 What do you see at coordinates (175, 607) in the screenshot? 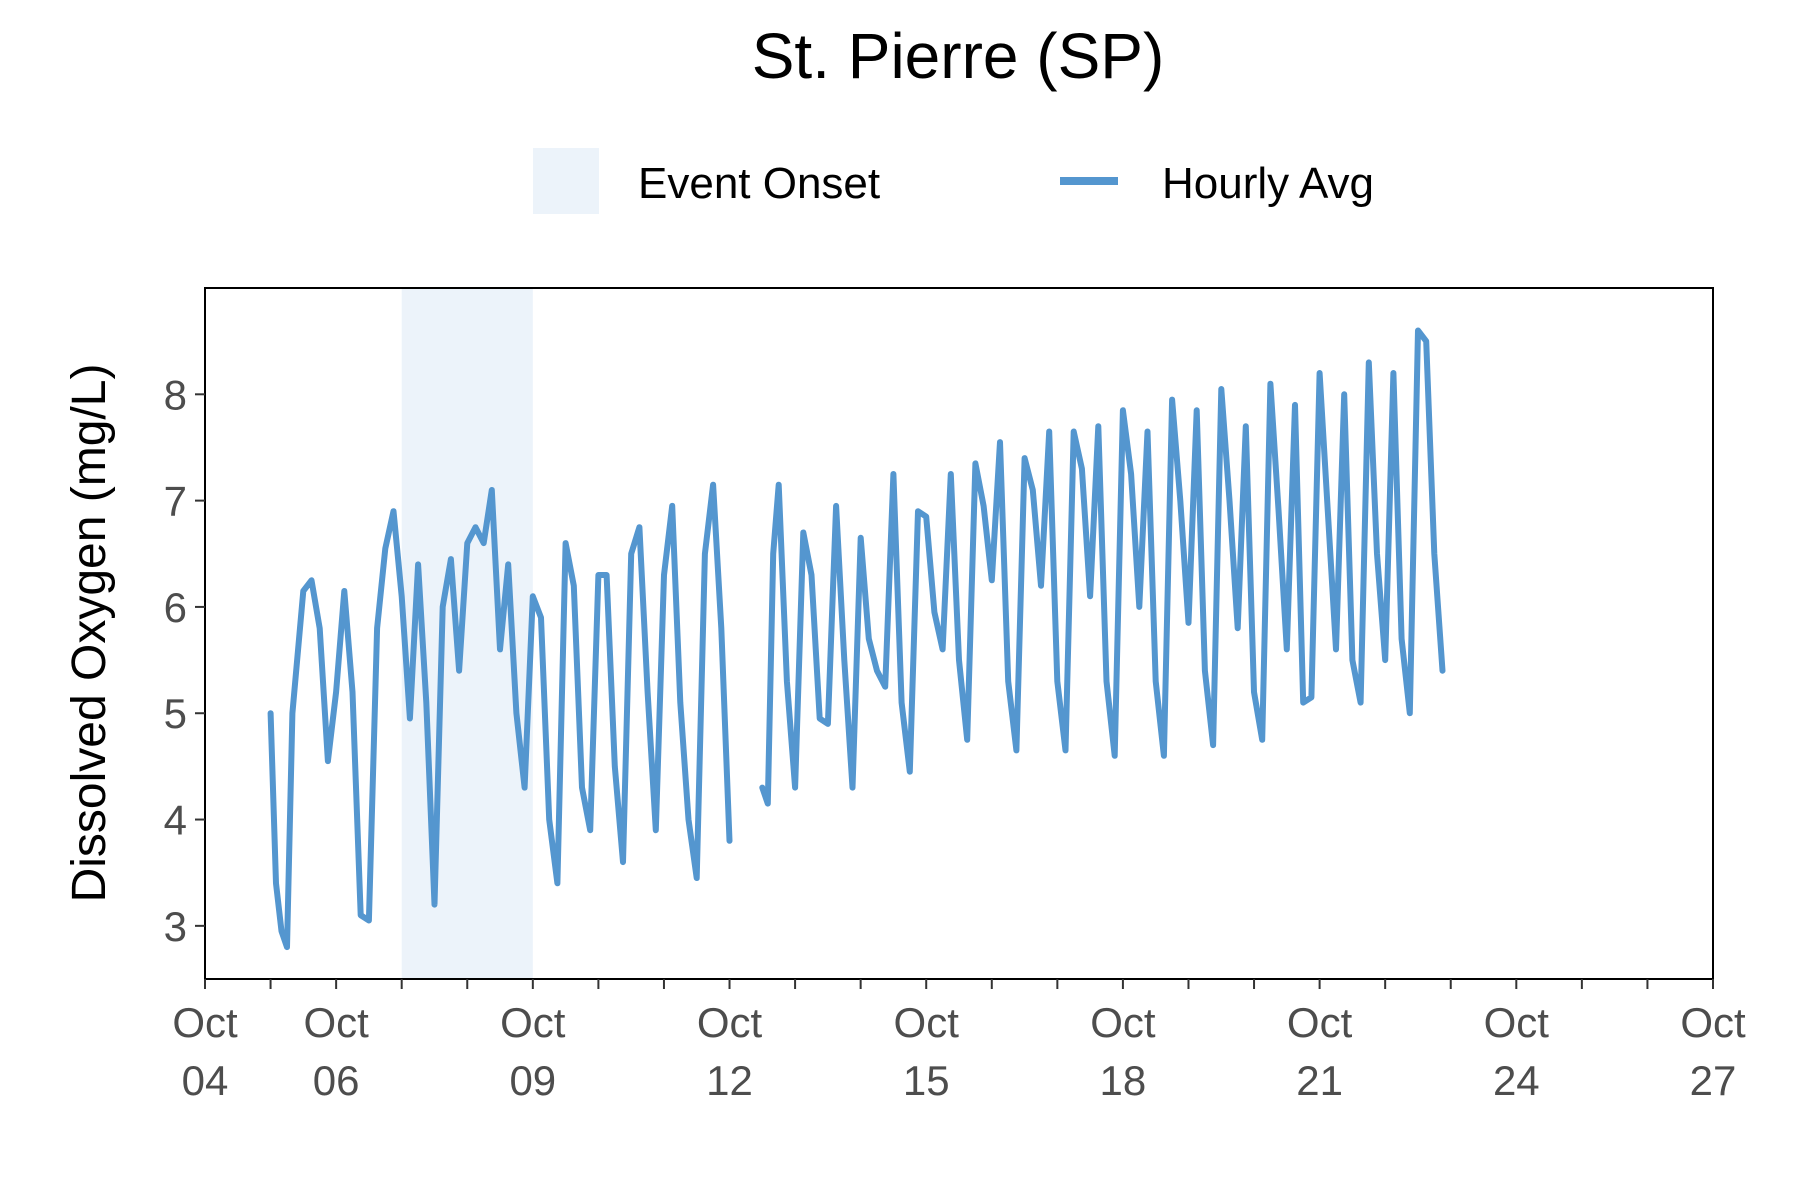
I see `y-tick-label: 6` at bounding box center [175, 607].